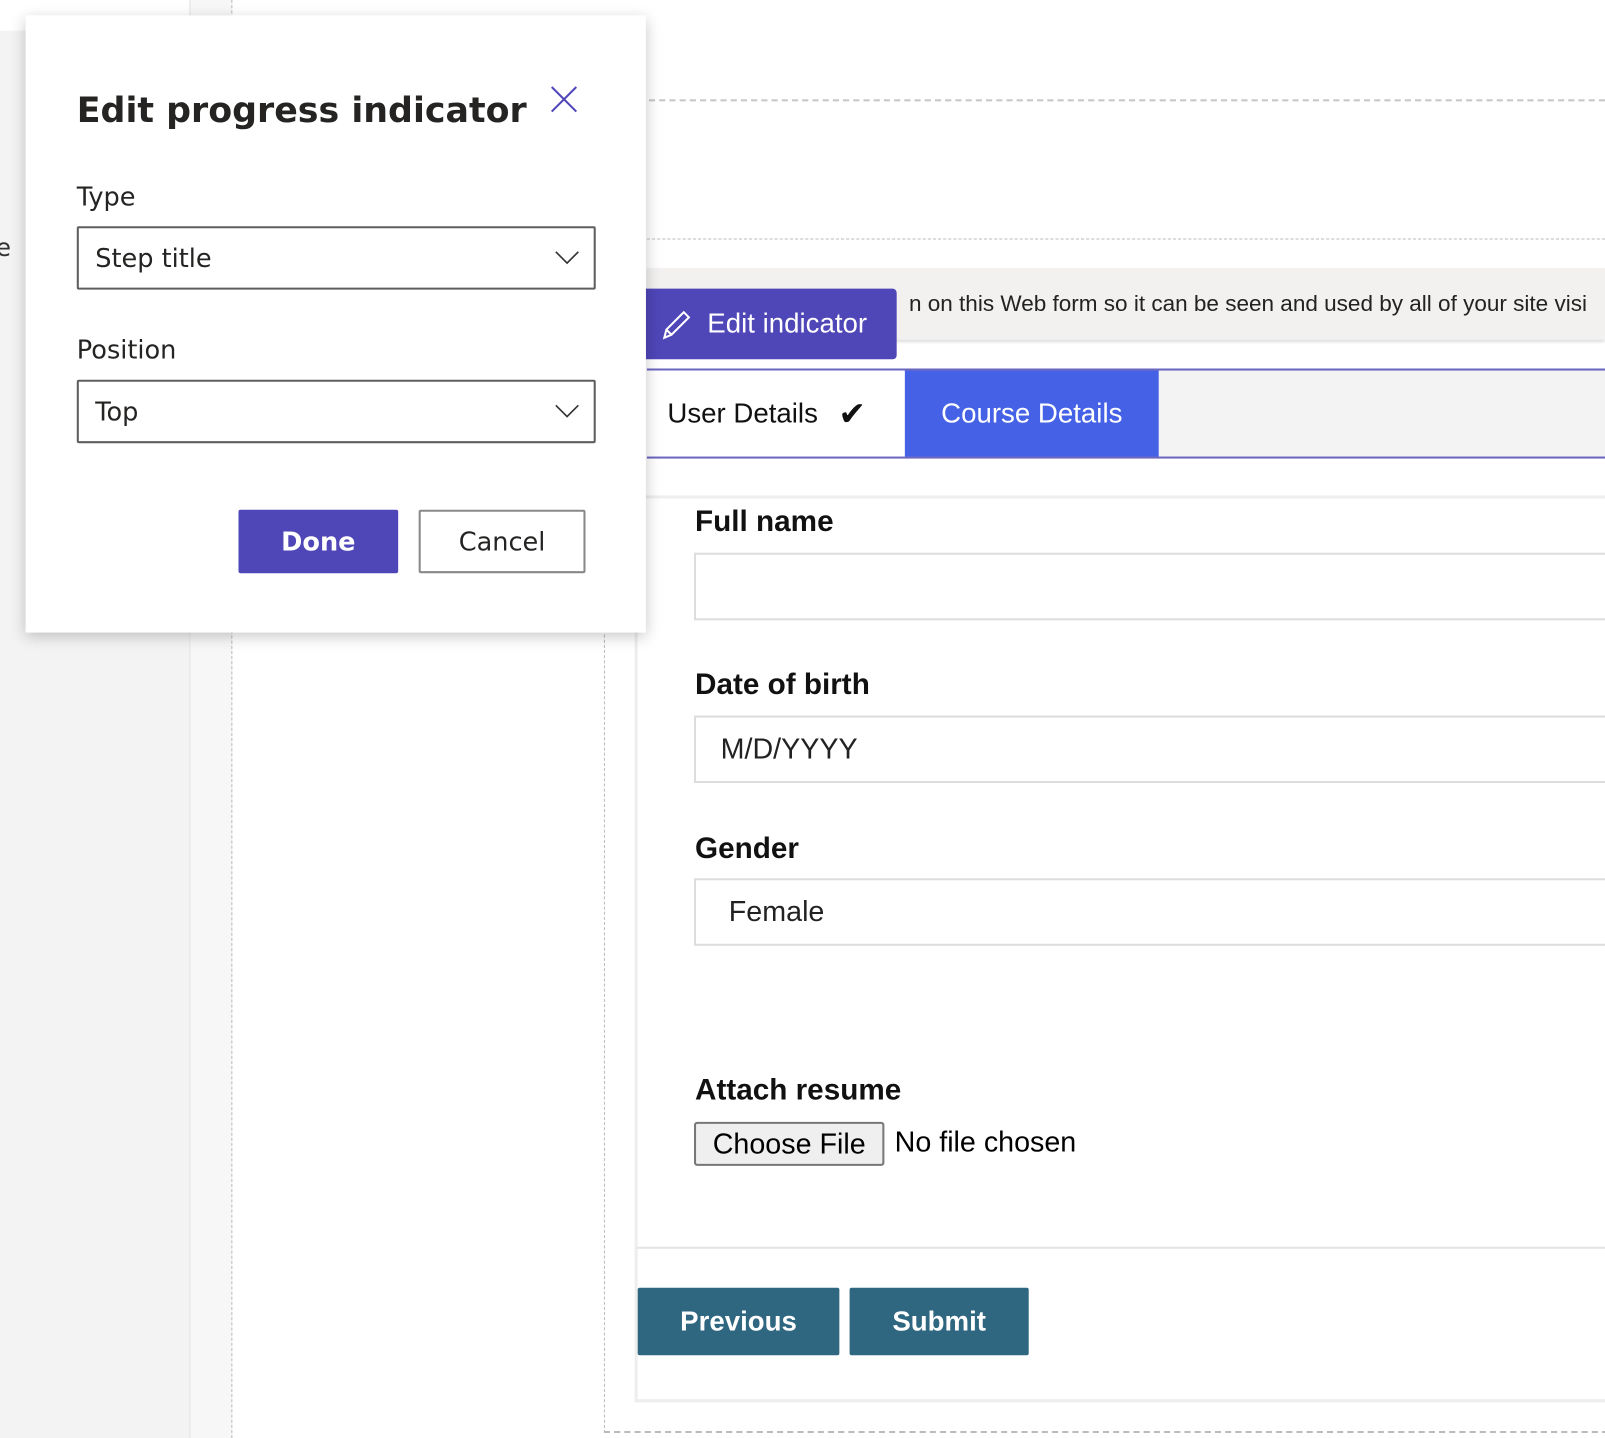  I want to click on type-dropdown: Step title, so click(336, 258).